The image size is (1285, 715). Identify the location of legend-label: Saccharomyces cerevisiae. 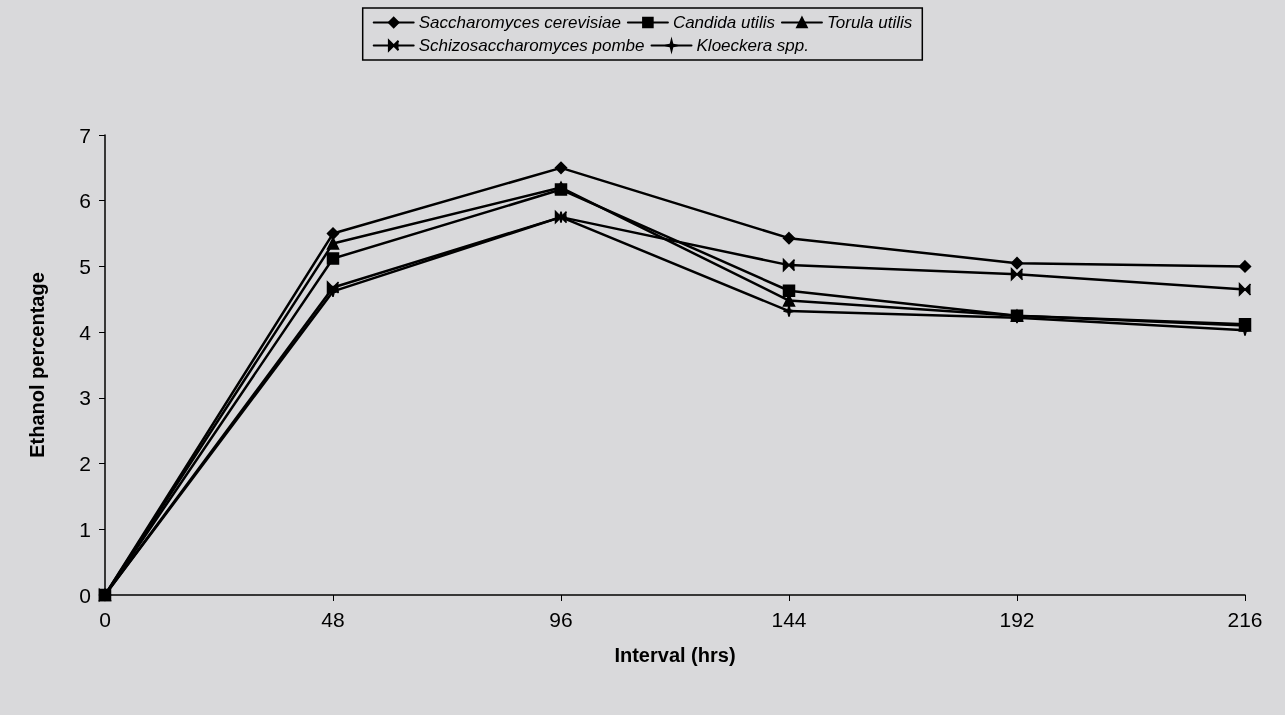
(519, 22).